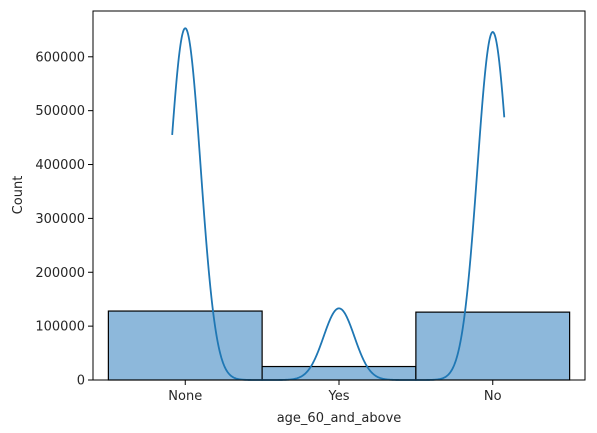  I want to click on bars-group, so click(339, 345).